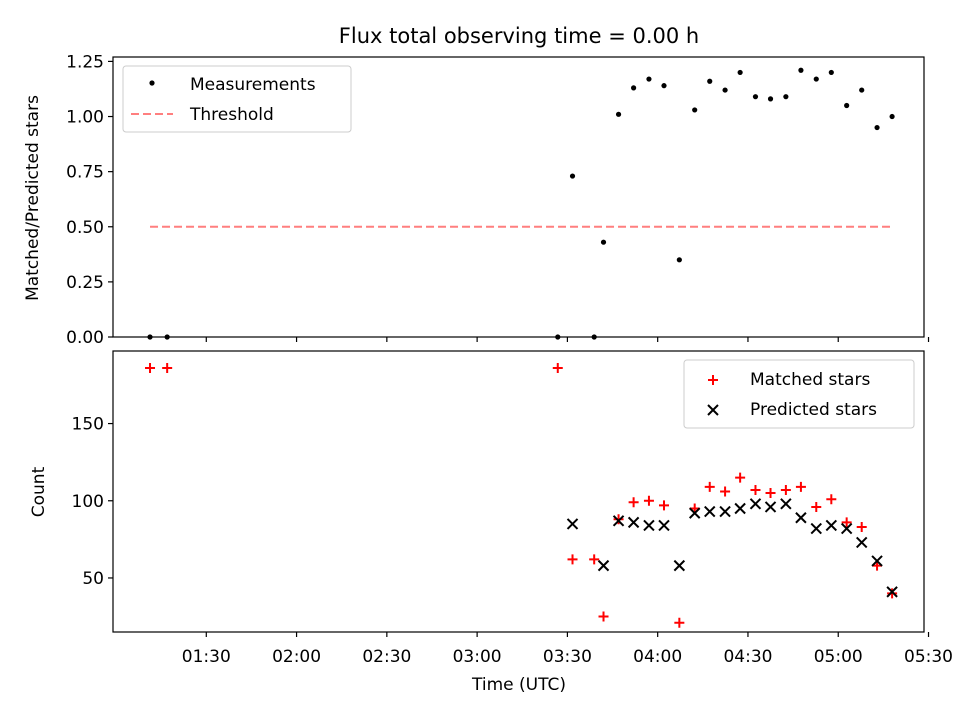 The width and height of the screenshot is (960, 724). What do you see at coordinates (296, 657) in the screenshot?
I see `x-tick-label: 02:00` at bounding box center [296, 657].